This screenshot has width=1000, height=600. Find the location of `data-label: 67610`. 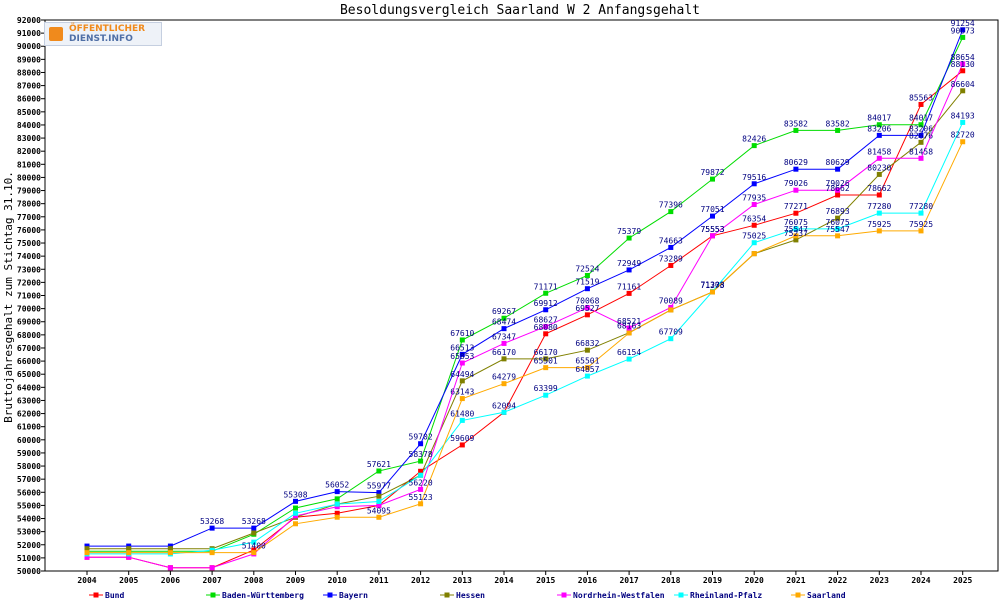

data-label: 67610 is located at coordinates (462, 333).